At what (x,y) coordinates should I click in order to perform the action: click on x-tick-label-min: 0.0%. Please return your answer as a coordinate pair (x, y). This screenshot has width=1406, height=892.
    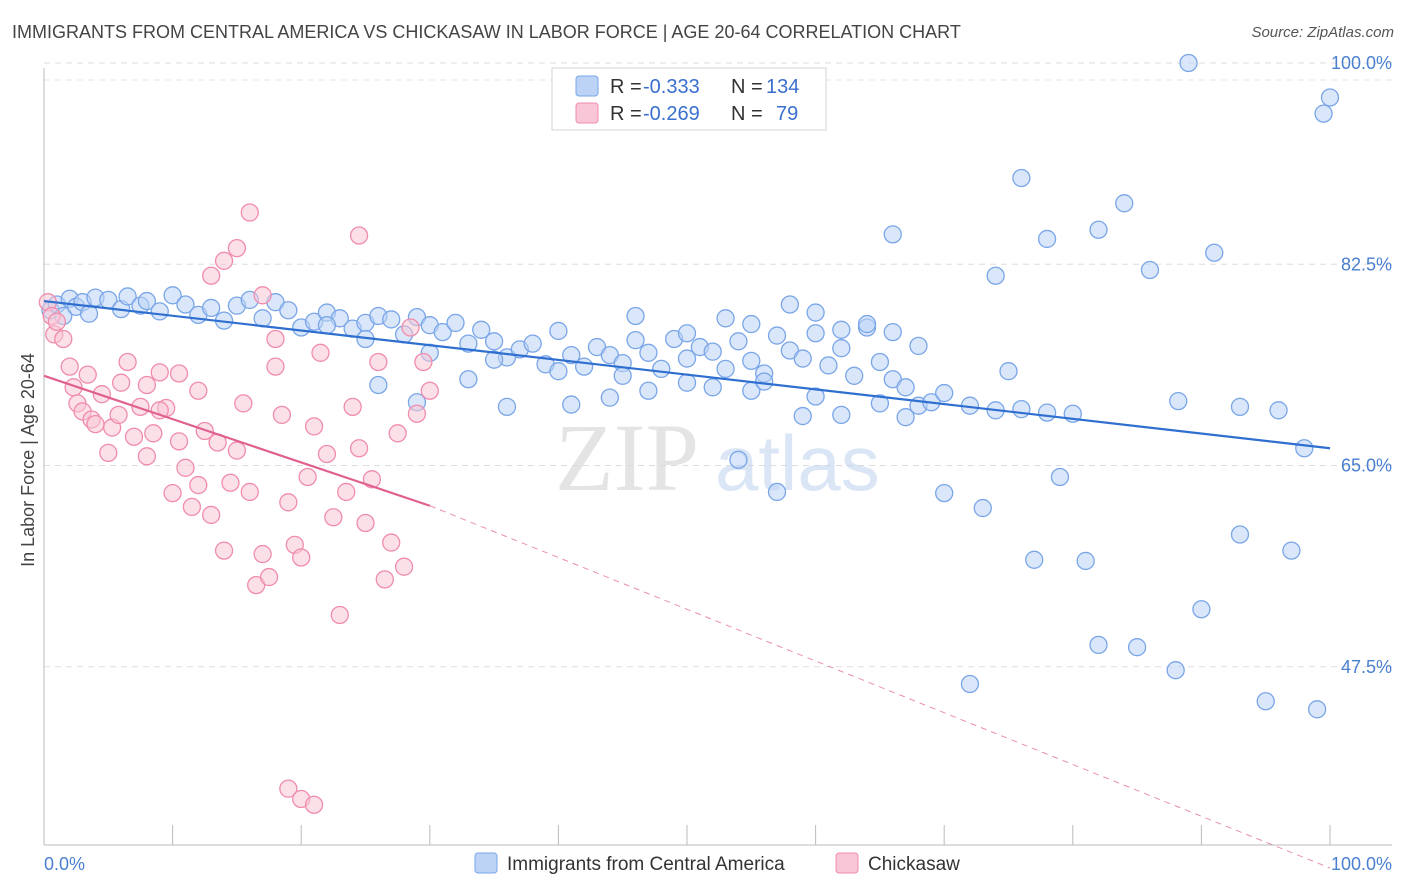
    Looking at the image, I should click on (64, 864).